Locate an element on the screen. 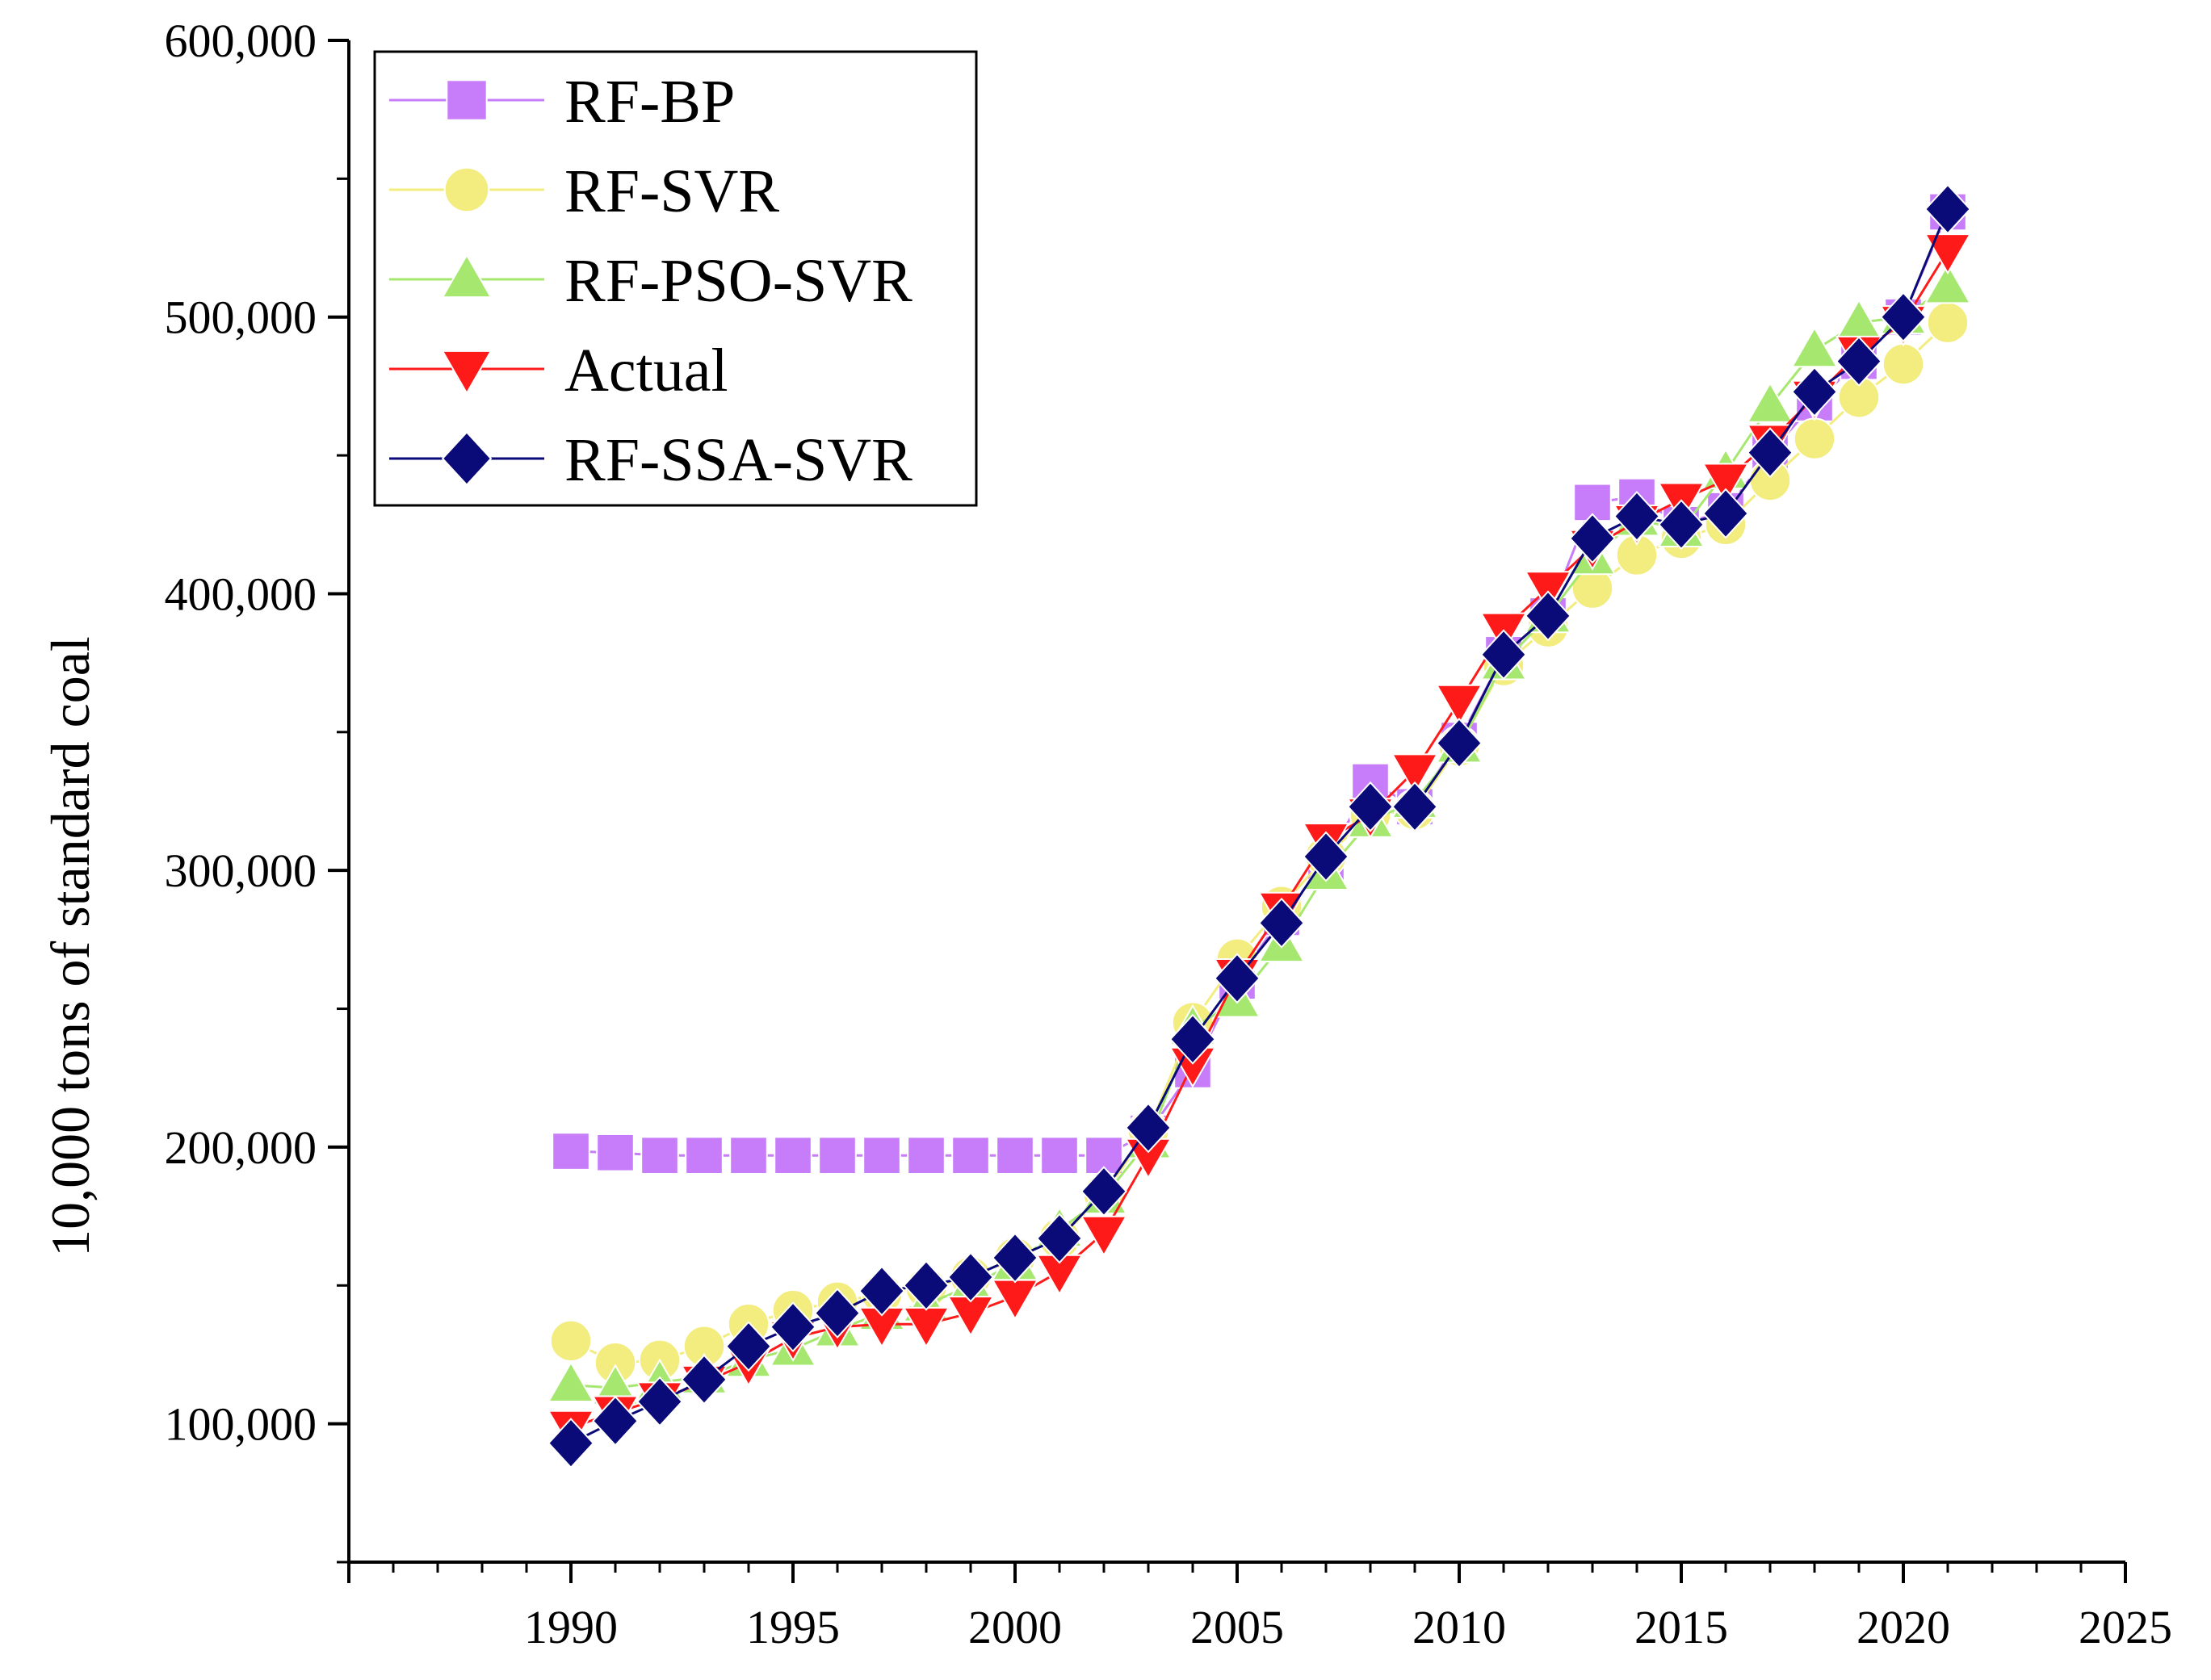 Image resolution: width=2211 pixels, height=1680 pixels. legend-item: RF-PSO-SVR is located at coordinates (651, 281).